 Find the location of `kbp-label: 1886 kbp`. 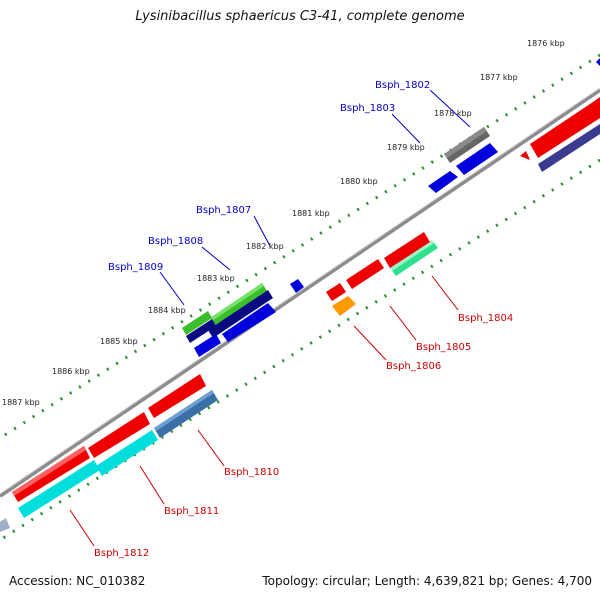

kbp-label: 1886 kbp is located at coordinates (71, 371).